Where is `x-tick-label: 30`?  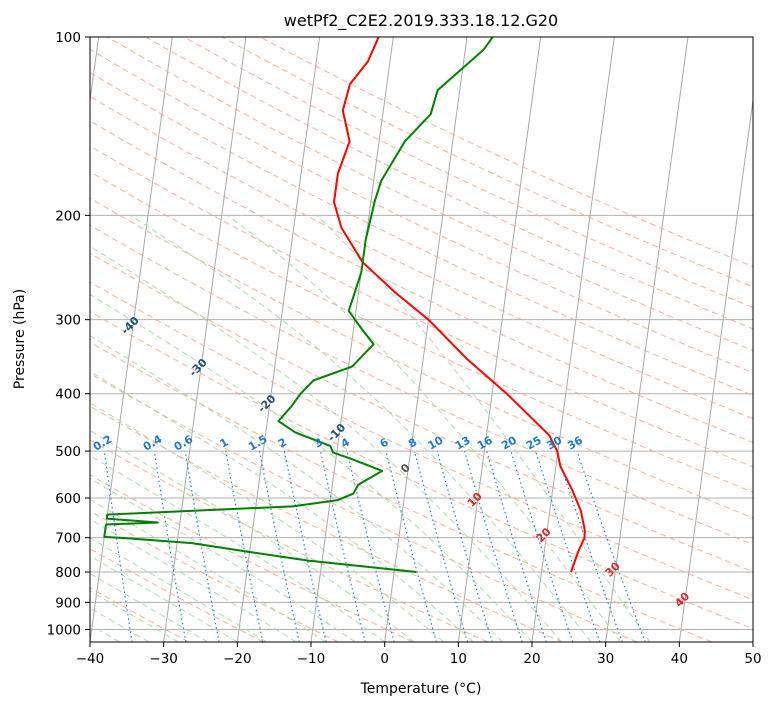 x-tick-label: 30 is located at coordinates (605, 659).